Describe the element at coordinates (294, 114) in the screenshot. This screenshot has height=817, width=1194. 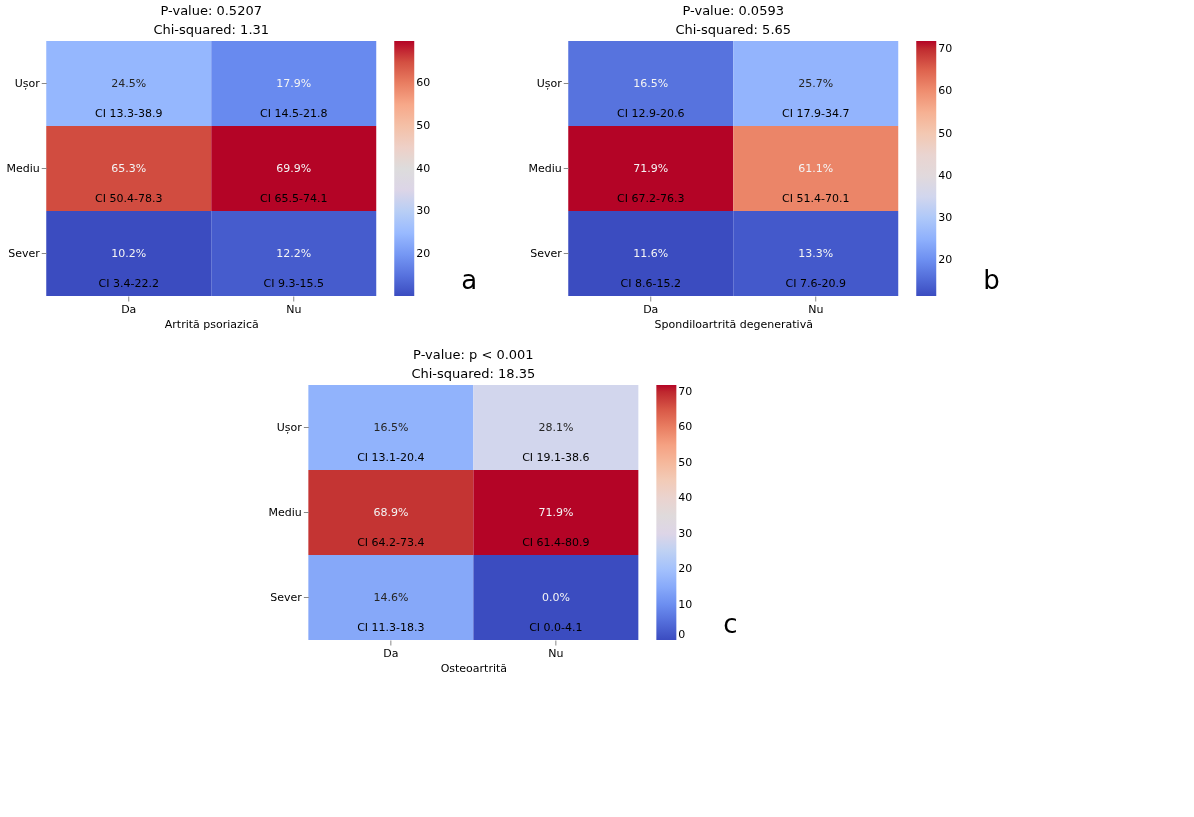
I see `annotation: CI 14.5-21.8` at that location.